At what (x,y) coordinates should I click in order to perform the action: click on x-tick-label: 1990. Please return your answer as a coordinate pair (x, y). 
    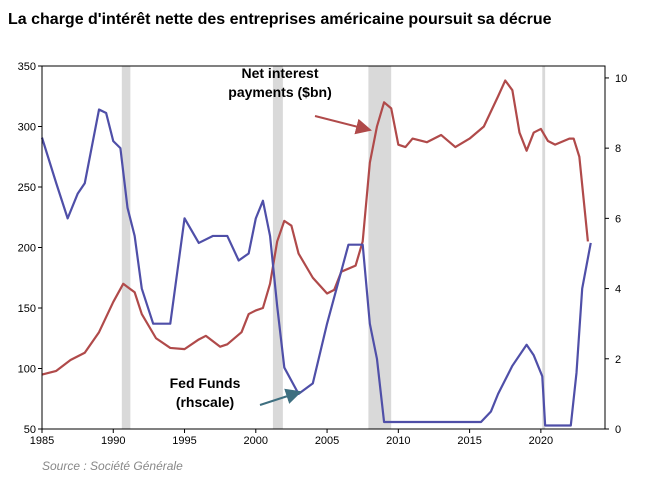
    Looking at the image, I should click on (113, 441).